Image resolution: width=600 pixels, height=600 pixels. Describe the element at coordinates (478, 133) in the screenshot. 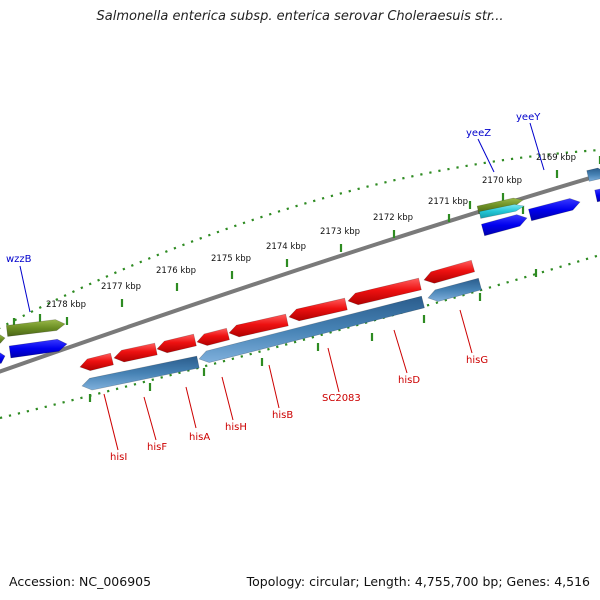

I see `gene-label-yeeZ: yeeZ` at that location.